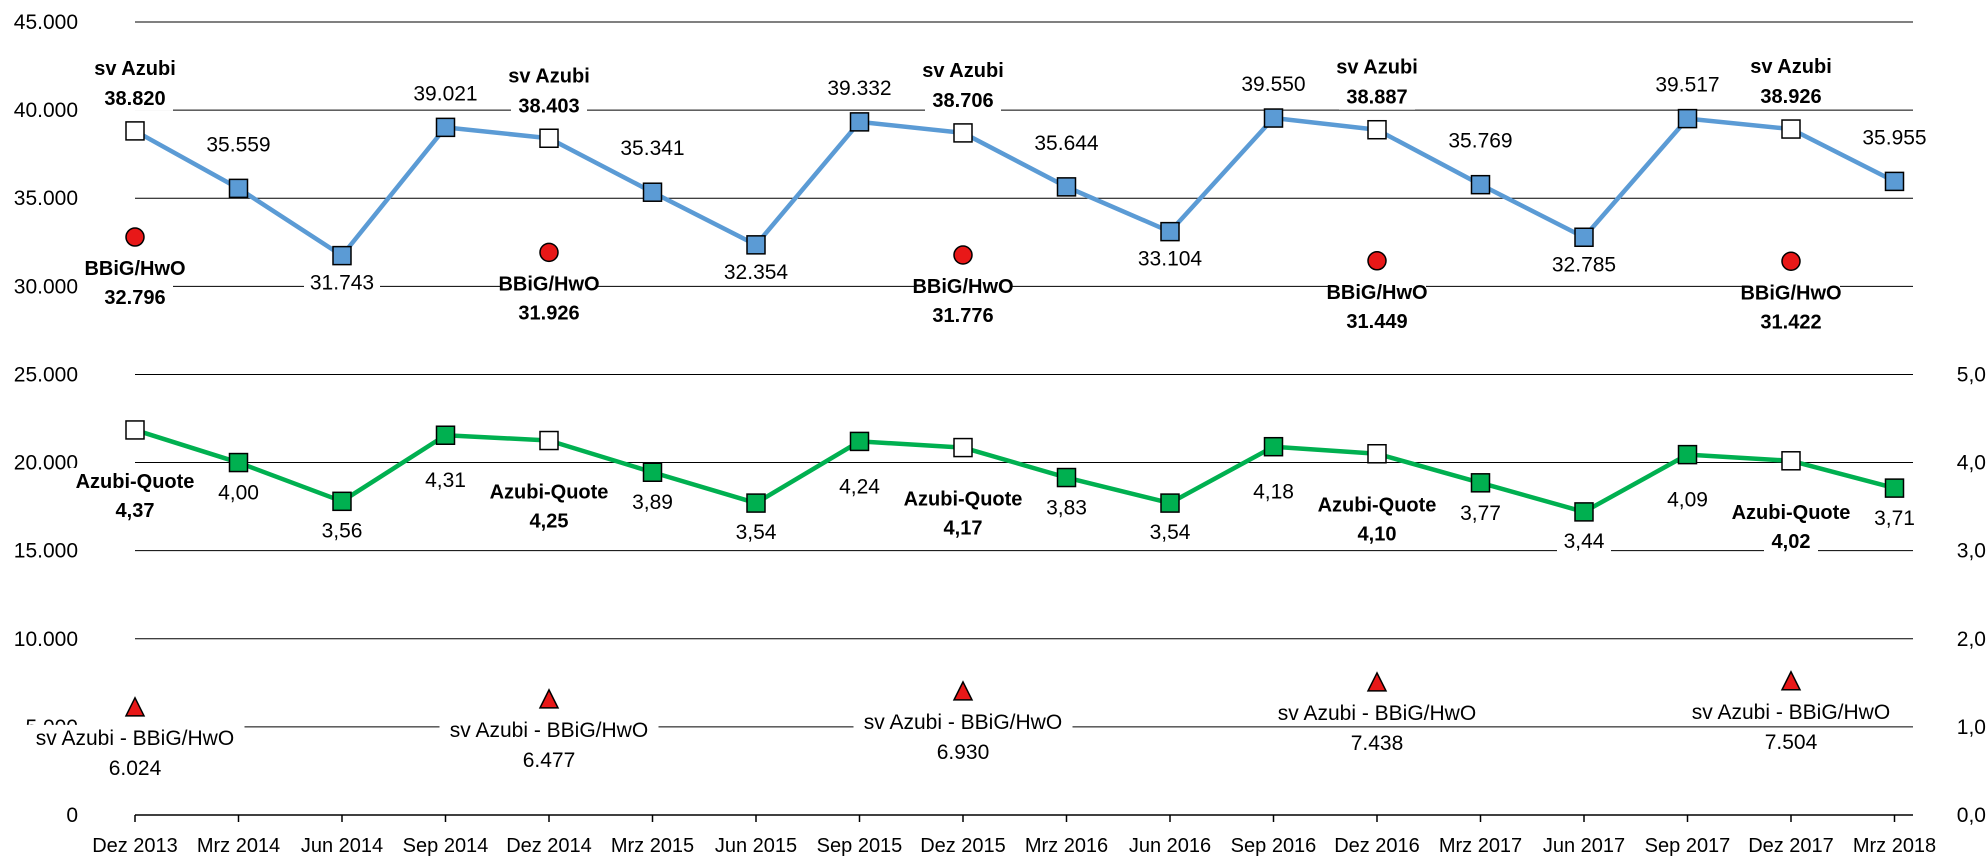  What do you see at coordinates (1014, 186) in the screenshot?
I see `series-line-sv-azubi` at bounding box center [1014, 186].